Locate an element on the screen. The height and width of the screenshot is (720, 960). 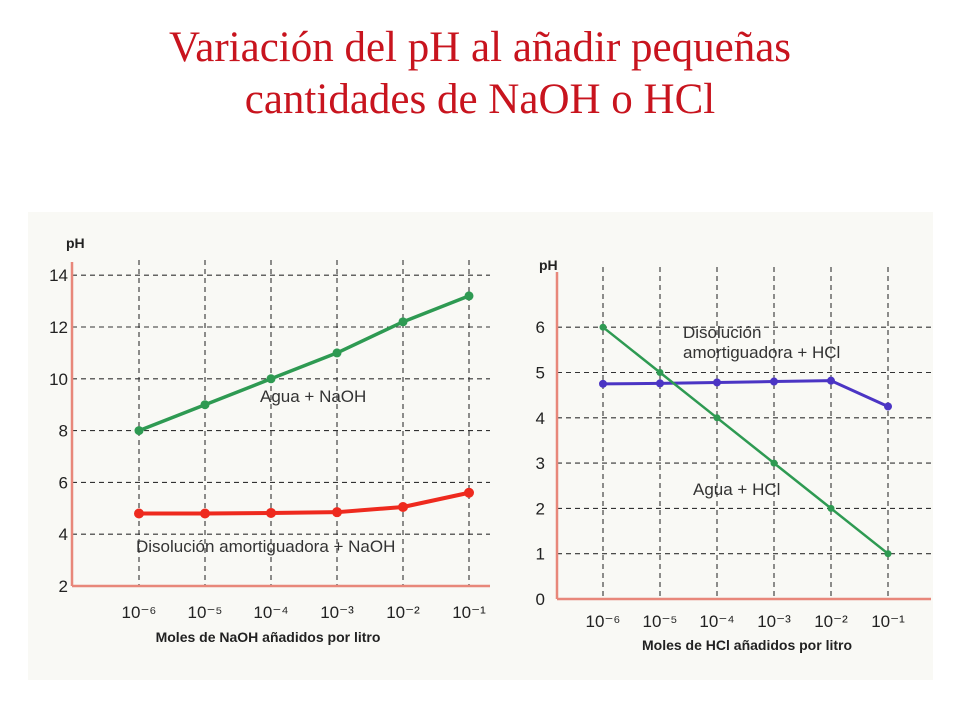
series-label: Disolución amortiguadora + NaOH is located at coordinates (265, 546).